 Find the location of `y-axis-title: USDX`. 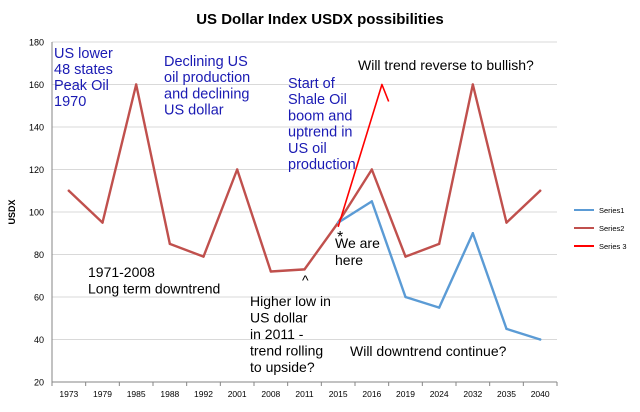

y-axis-title: USDX is located at coordinates (12, 211).